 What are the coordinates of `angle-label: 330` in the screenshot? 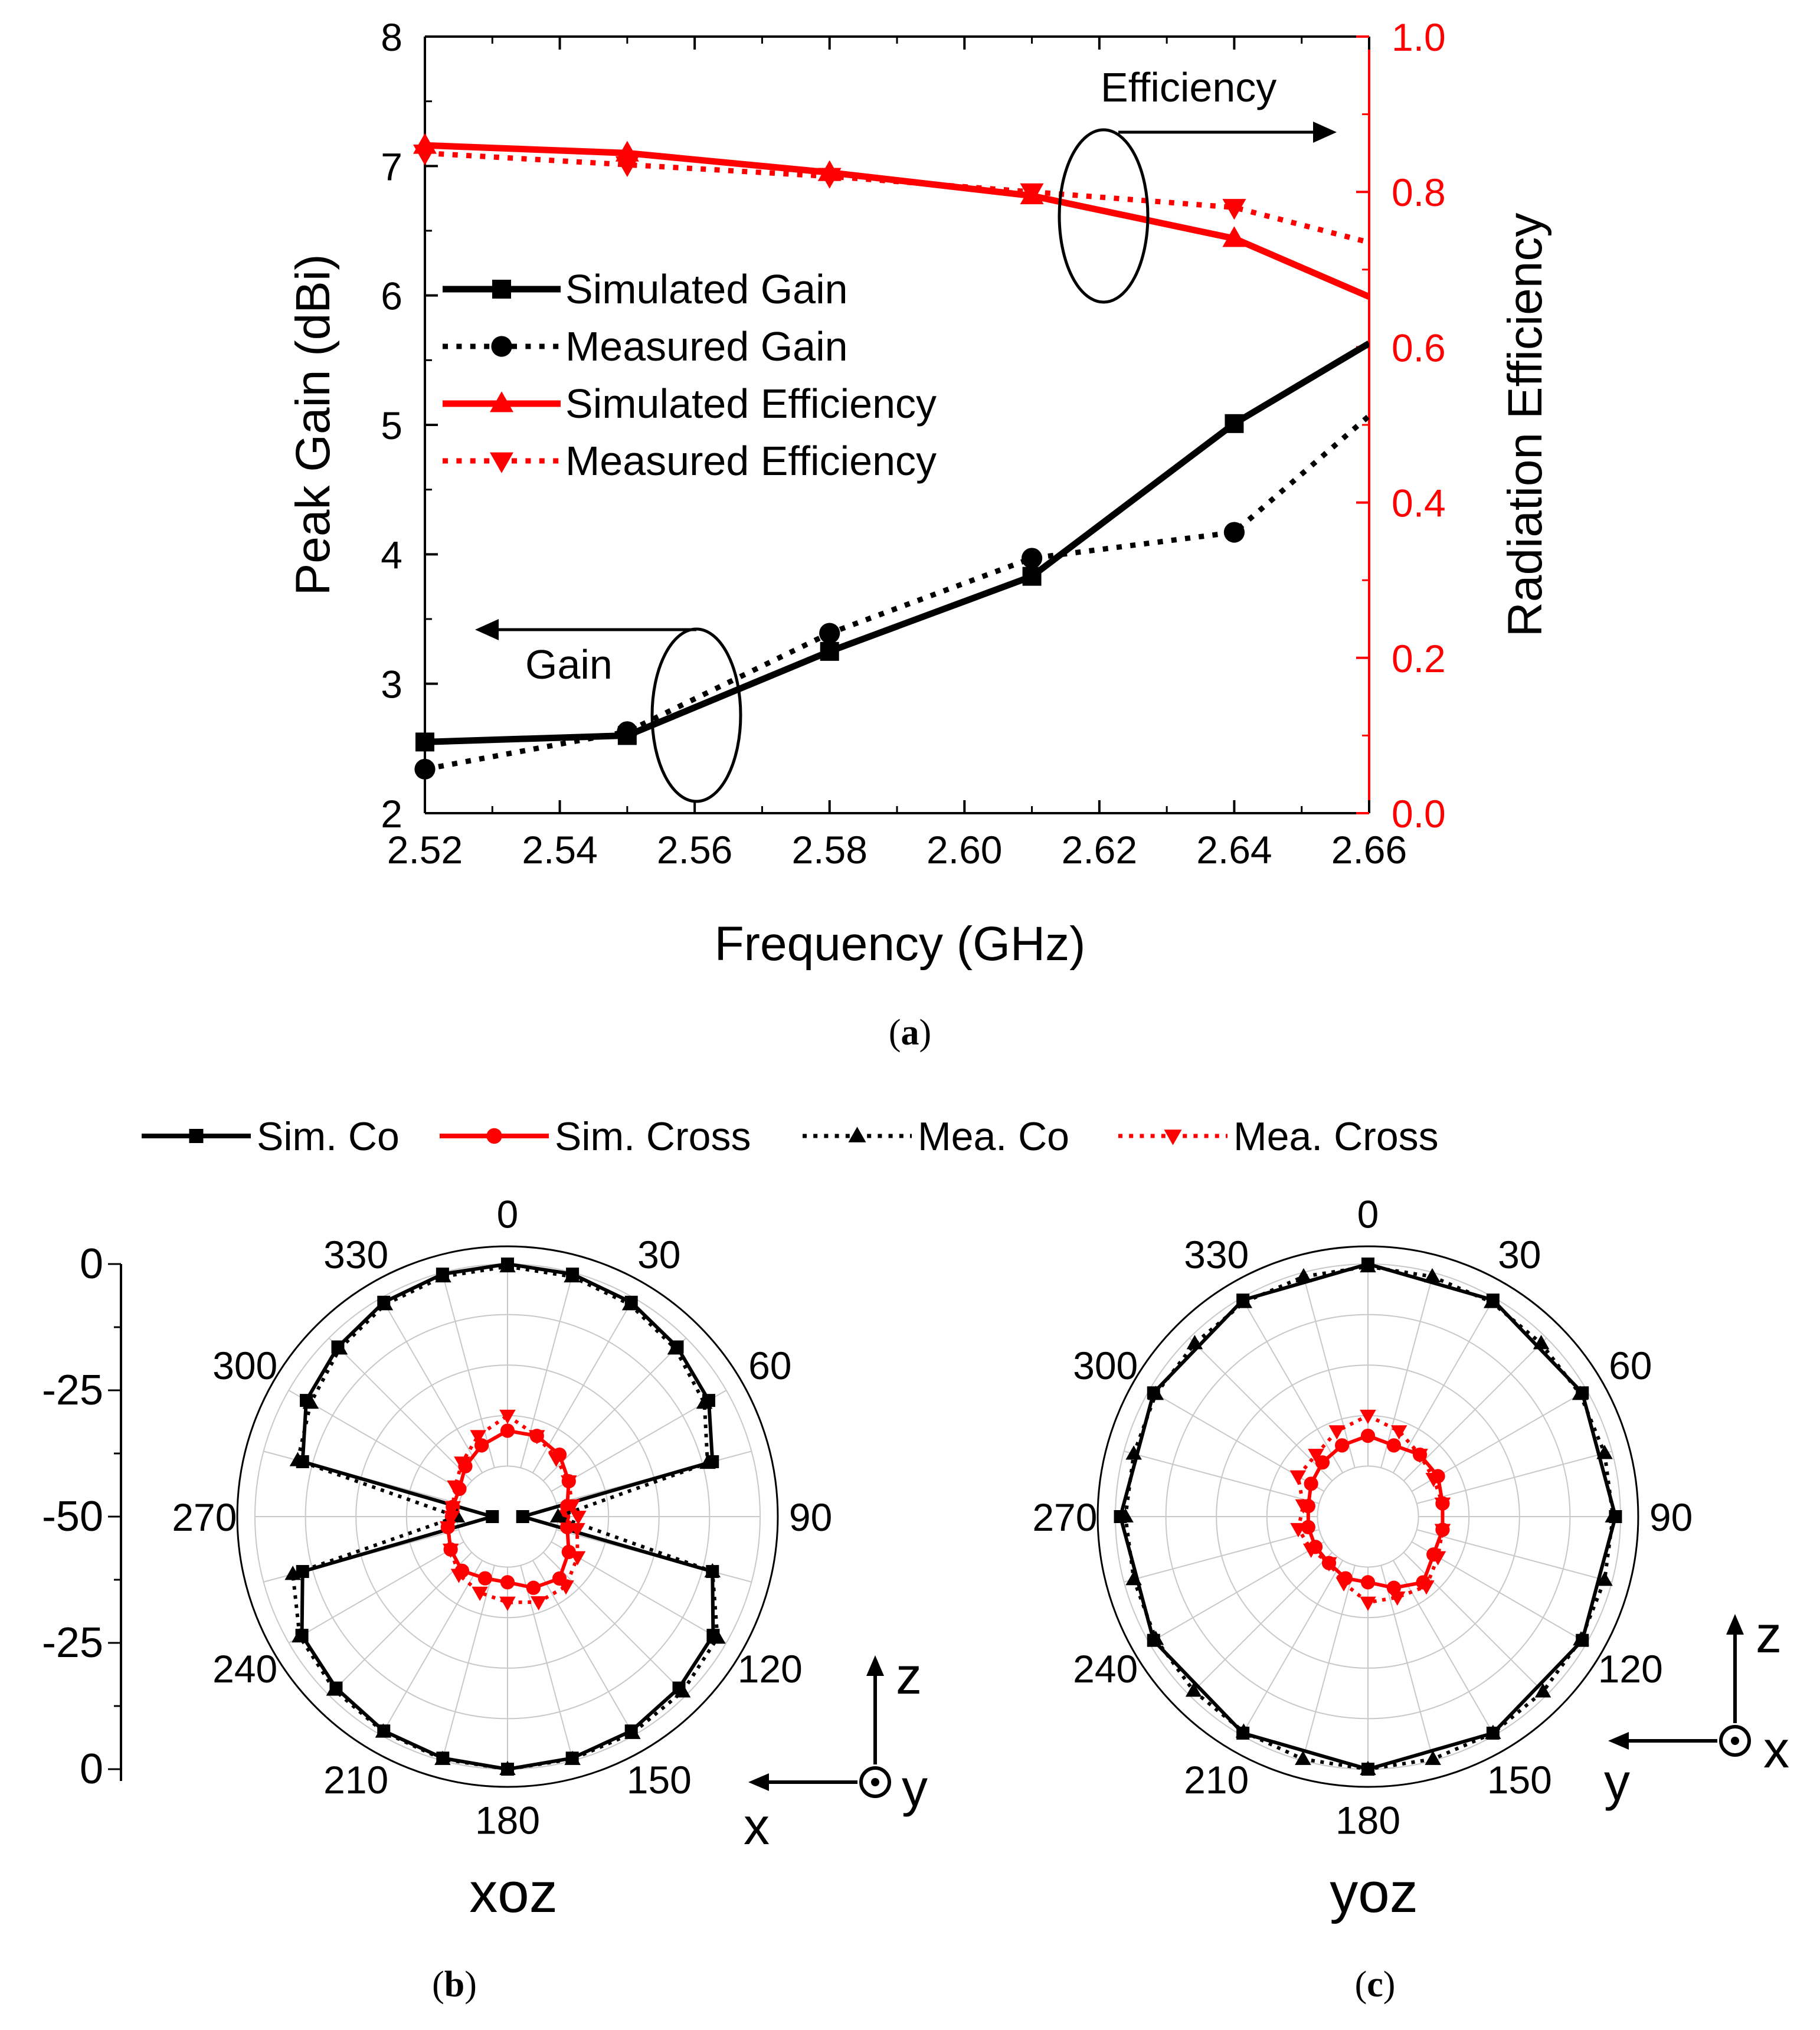 It's located at (1216, 1255).